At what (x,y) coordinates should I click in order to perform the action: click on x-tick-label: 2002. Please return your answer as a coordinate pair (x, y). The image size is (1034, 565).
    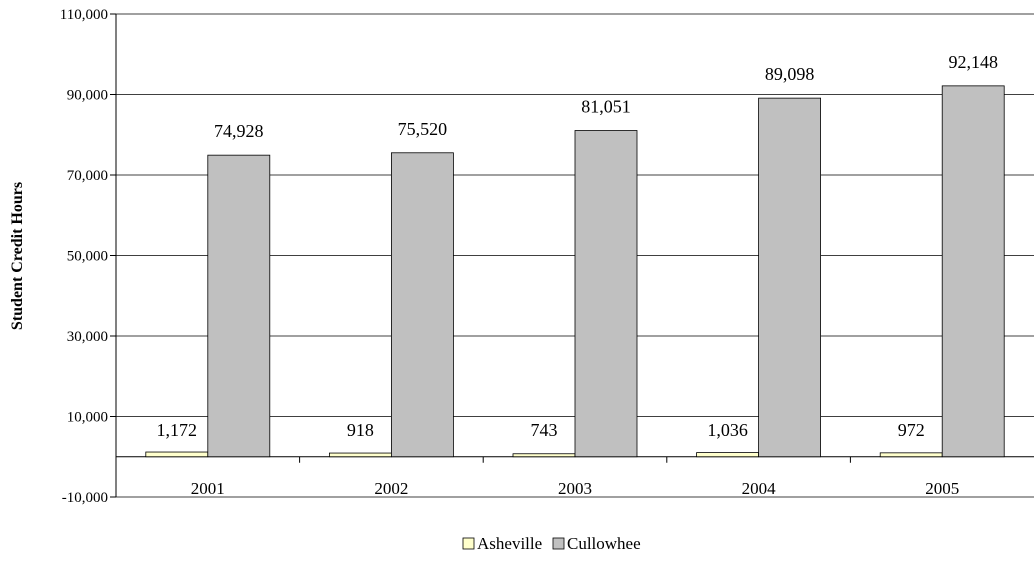
    Looking at the image, I should click on (391, 488).